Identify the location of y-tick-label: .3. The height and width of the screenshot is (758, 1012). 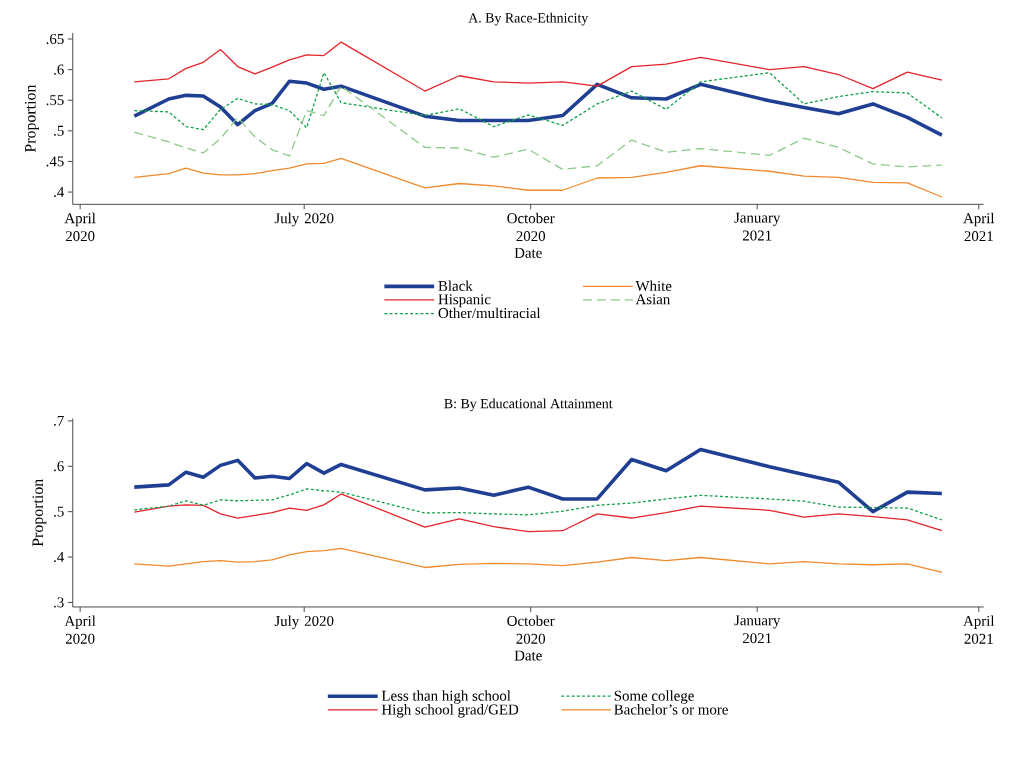
(59, 602).